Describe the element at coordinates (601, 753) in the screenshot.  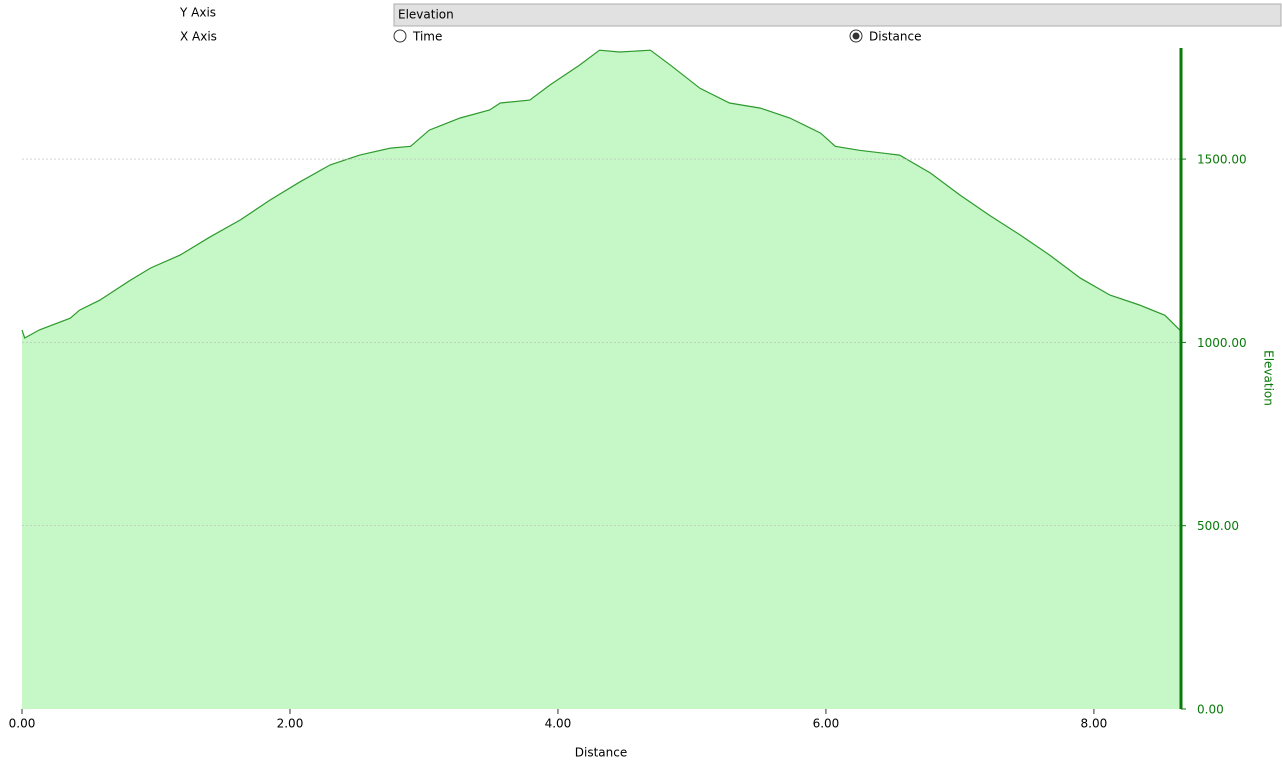
I see `x-axis-title: Distance` at that location.